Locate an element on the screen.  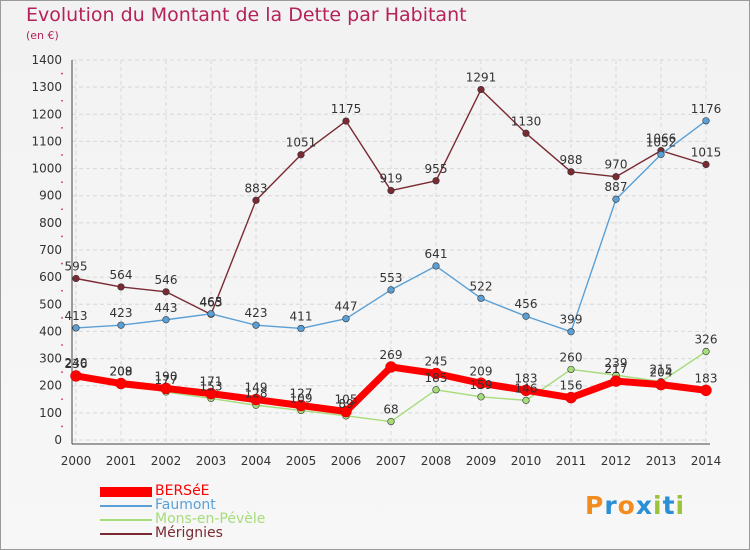
logo-letter: t is located at coordinates (669, 505).